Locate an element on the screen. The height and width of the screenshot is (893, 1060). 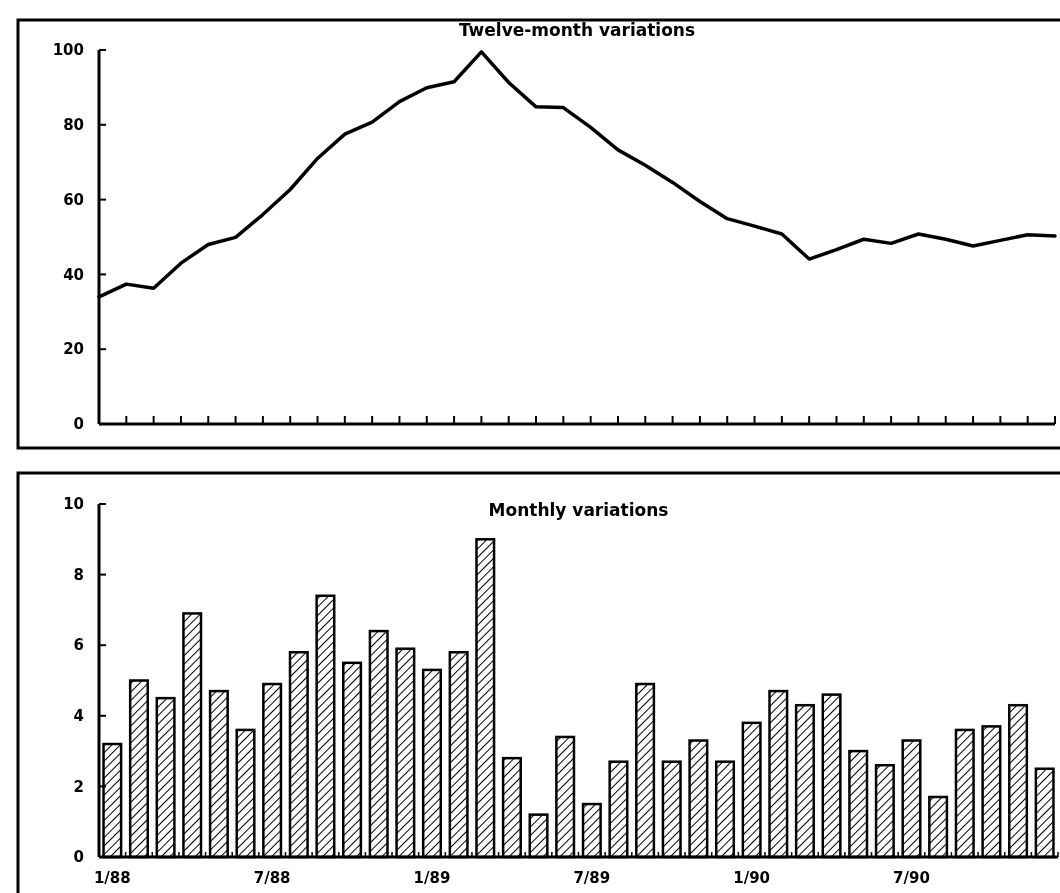
y-tick-label: 2 is located at coordinates (78, 786).